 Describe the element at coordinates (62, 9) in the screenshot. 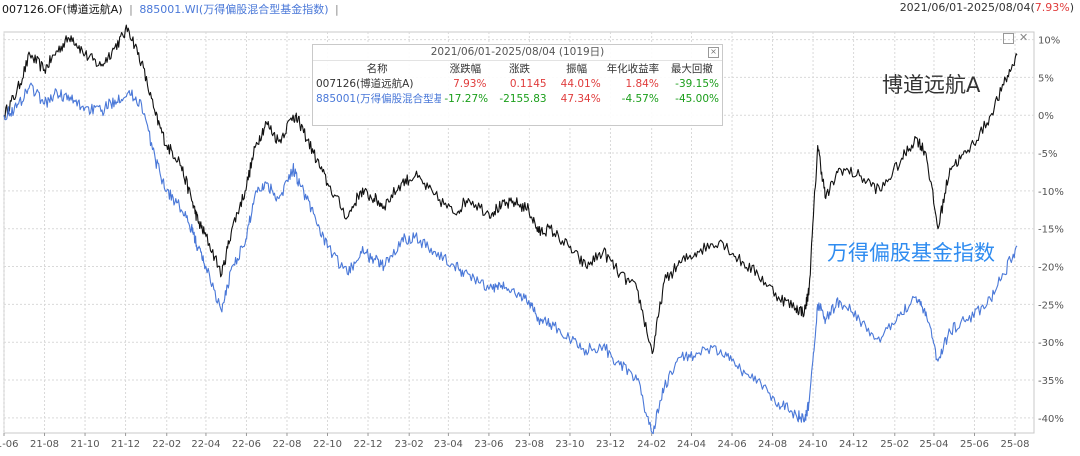

I see `series1-legend-label: 007126.OF(博道远航A)` at that location.